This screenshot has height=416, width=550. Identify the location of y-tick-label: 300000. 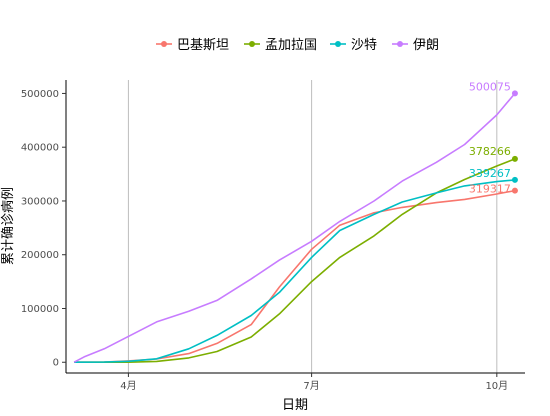
(40, 201).